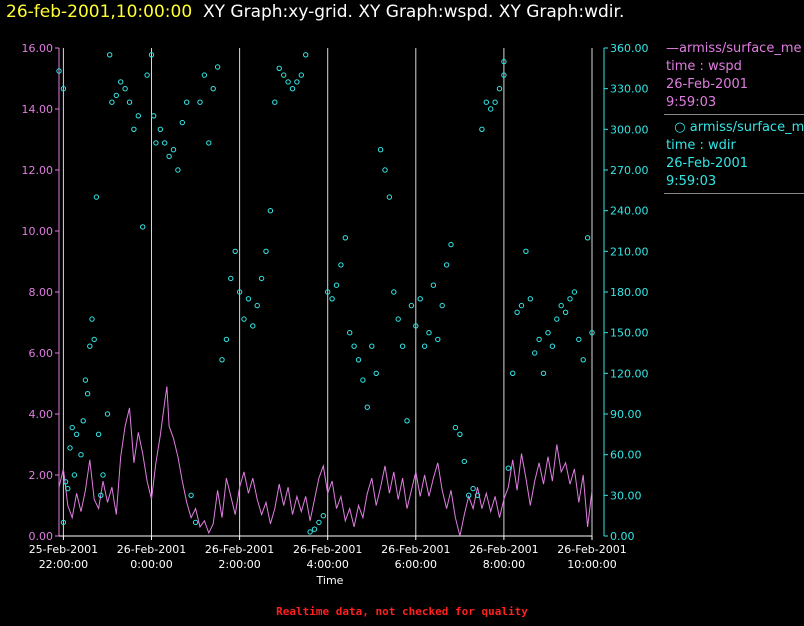 This screenshot has height=626, width=804. I want to click on left-tick-label: 12.00, so click(38, 170).